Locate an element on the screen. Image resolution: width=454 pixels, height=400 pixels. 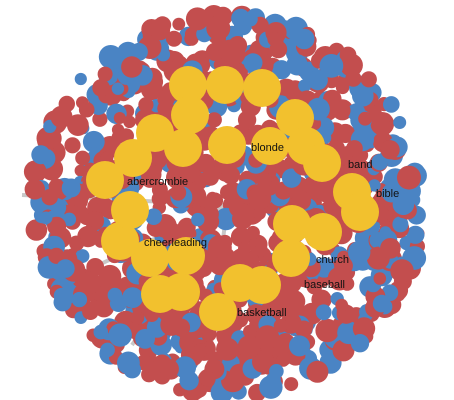
label-church: church is located at coordinates (332, 260).